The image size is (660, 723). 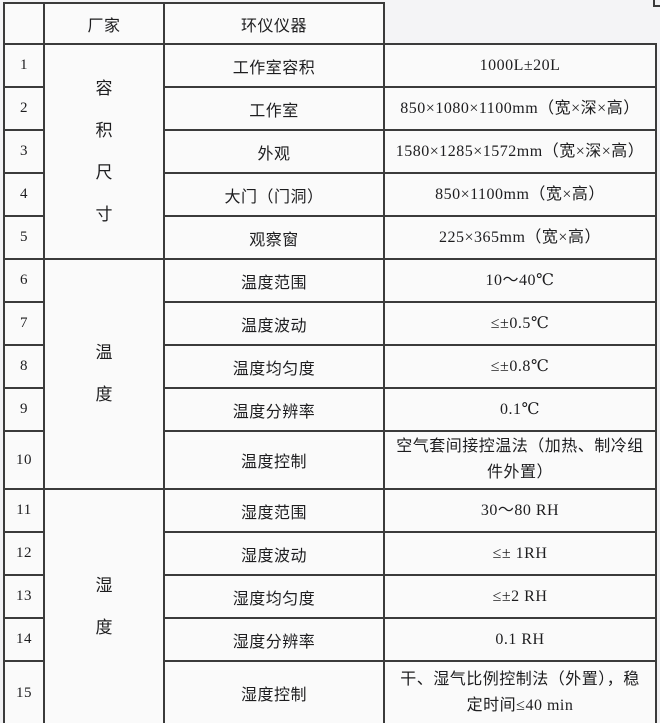 I want to click on table-row: 2 工作室 850×1080×1100mm（宽×深×高）, so click(x=330, y=108).